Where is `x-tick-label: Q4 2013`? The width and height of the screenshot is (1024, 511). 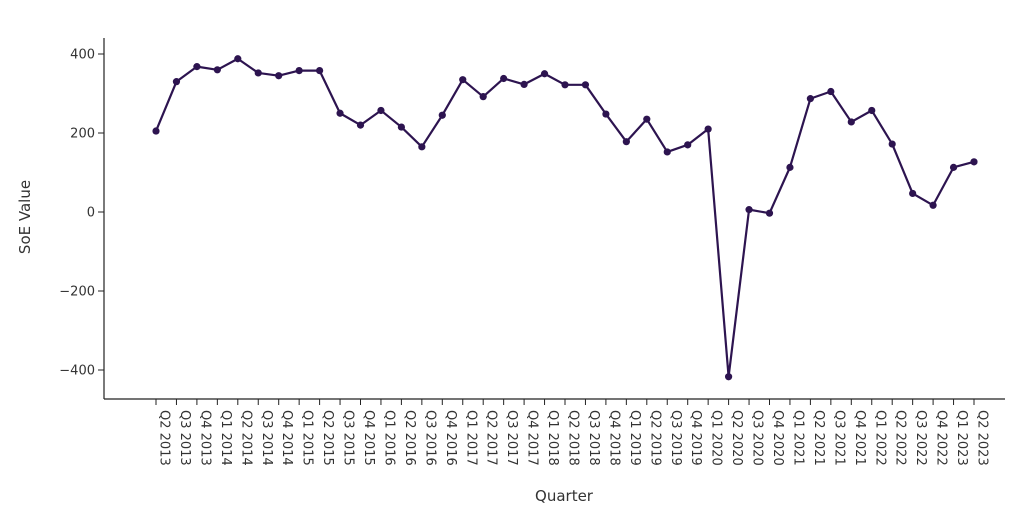
x-tick-label: Q4 2013 is located at coordinates (204, 438).